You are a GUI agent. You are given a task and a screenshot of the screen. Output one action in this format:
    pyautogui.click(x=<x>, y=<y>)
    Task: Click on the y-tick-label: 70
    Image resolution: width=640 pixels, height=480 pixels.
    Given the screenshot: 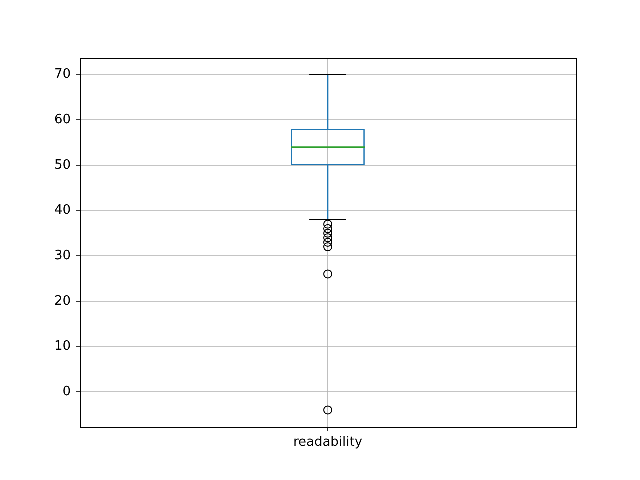 What is the action you would take?
    pyautogui.click(x=62, y=74)
    